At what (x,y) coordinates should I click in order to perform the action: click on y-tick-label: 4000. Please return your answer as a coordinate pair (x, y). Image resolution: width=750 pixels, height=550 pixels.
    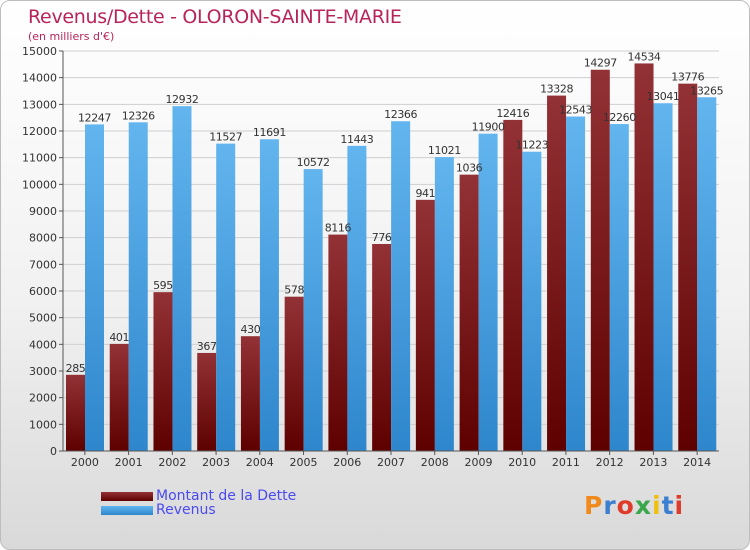
    Looking at the image, I should click on (43, 344).